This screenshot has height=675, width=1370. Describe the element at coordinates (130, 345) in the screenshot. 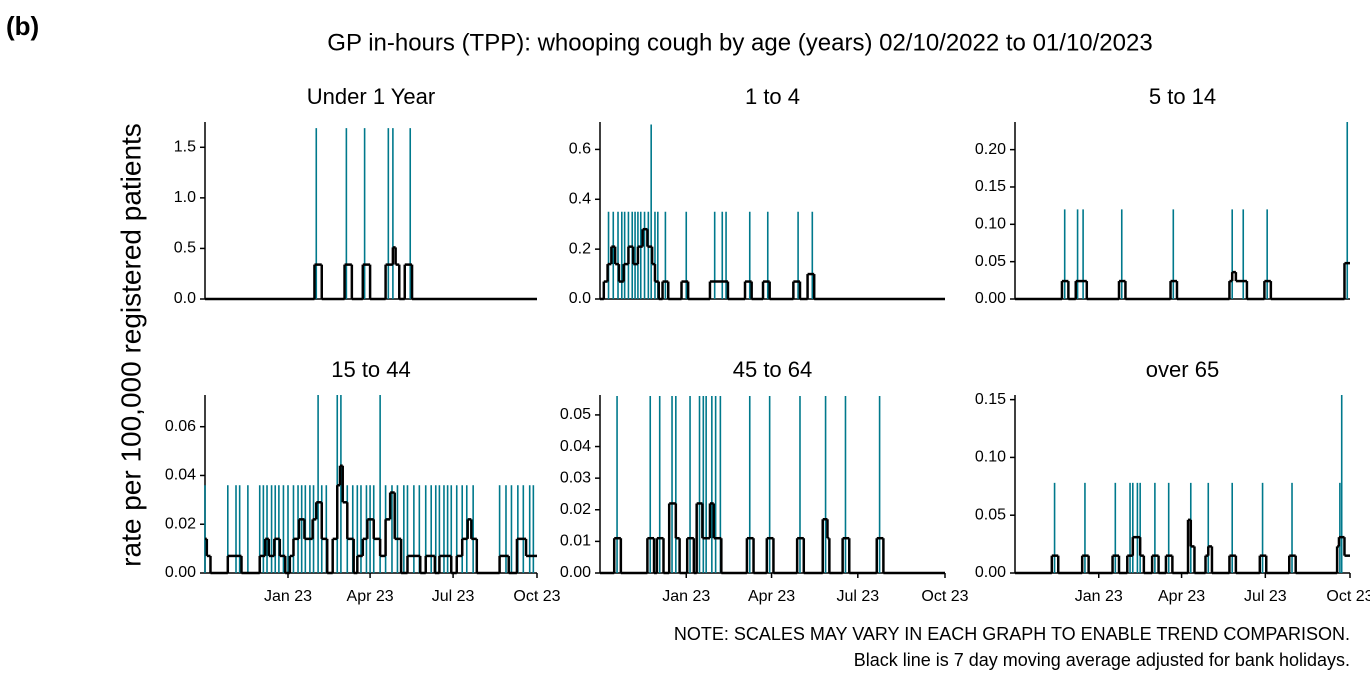

I see `y-axis-label: rate per 100,000 registered patients` at that location.